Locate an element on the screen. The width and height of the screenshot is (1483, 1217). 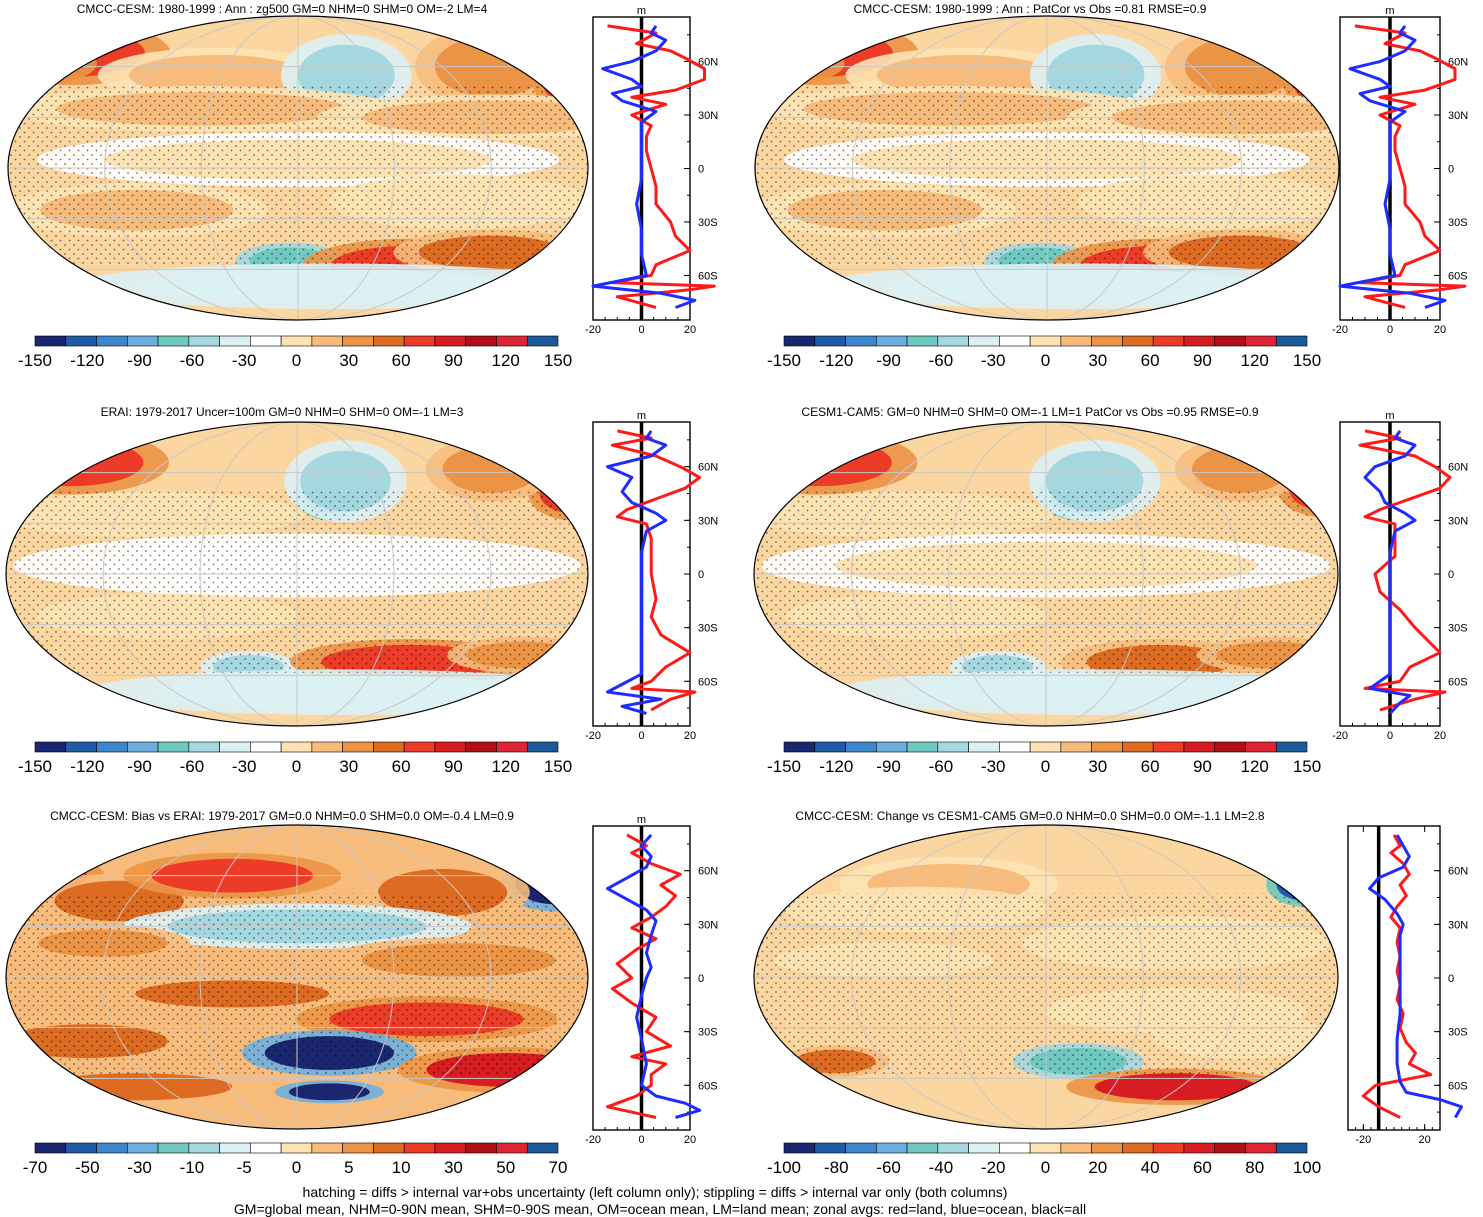
panel-2-zonal-plot: 60N 30N 0 30S 60S -20 0 20 m is located at coordinates (651, 576).